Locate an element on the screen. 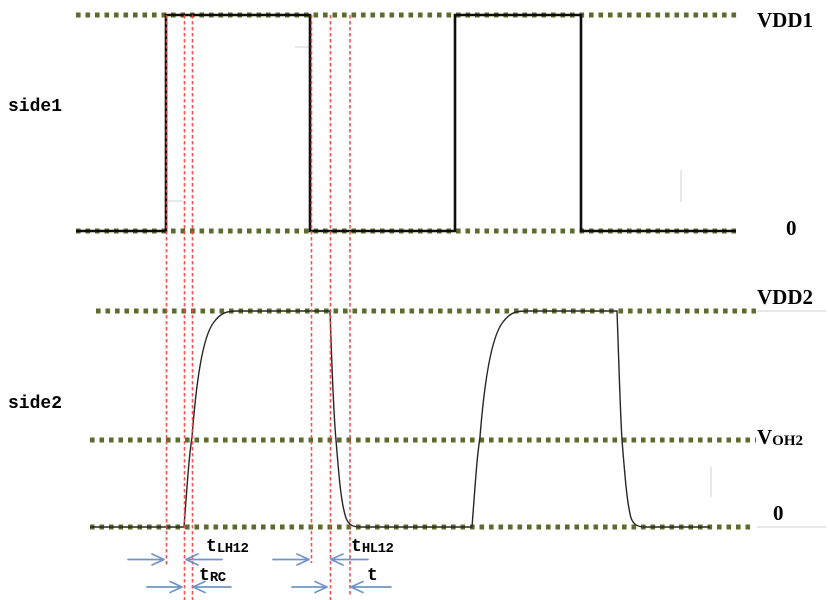 This screenshot has width=828, height=600. thl12-arrow-left is located at coordinates (349, 559).